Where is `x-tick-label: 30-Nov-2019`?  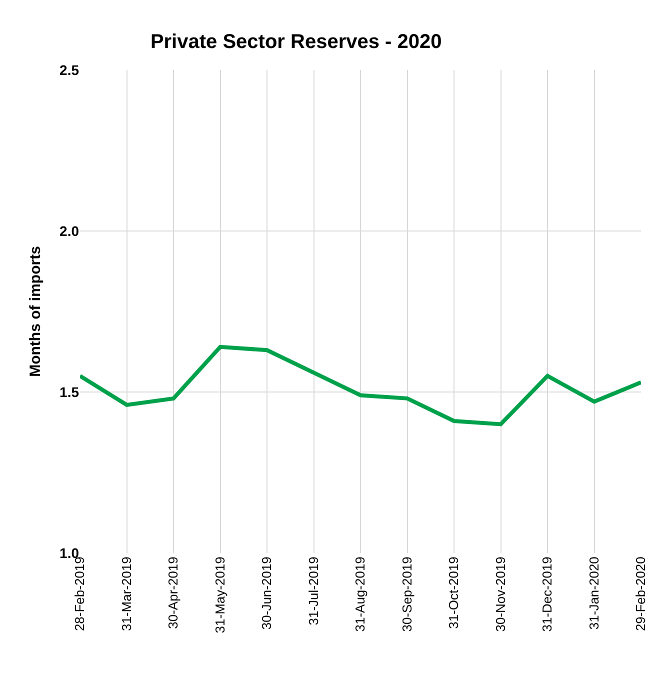
x-tick-label: 30-Nov-2019 is located at coordinates (500, 594).